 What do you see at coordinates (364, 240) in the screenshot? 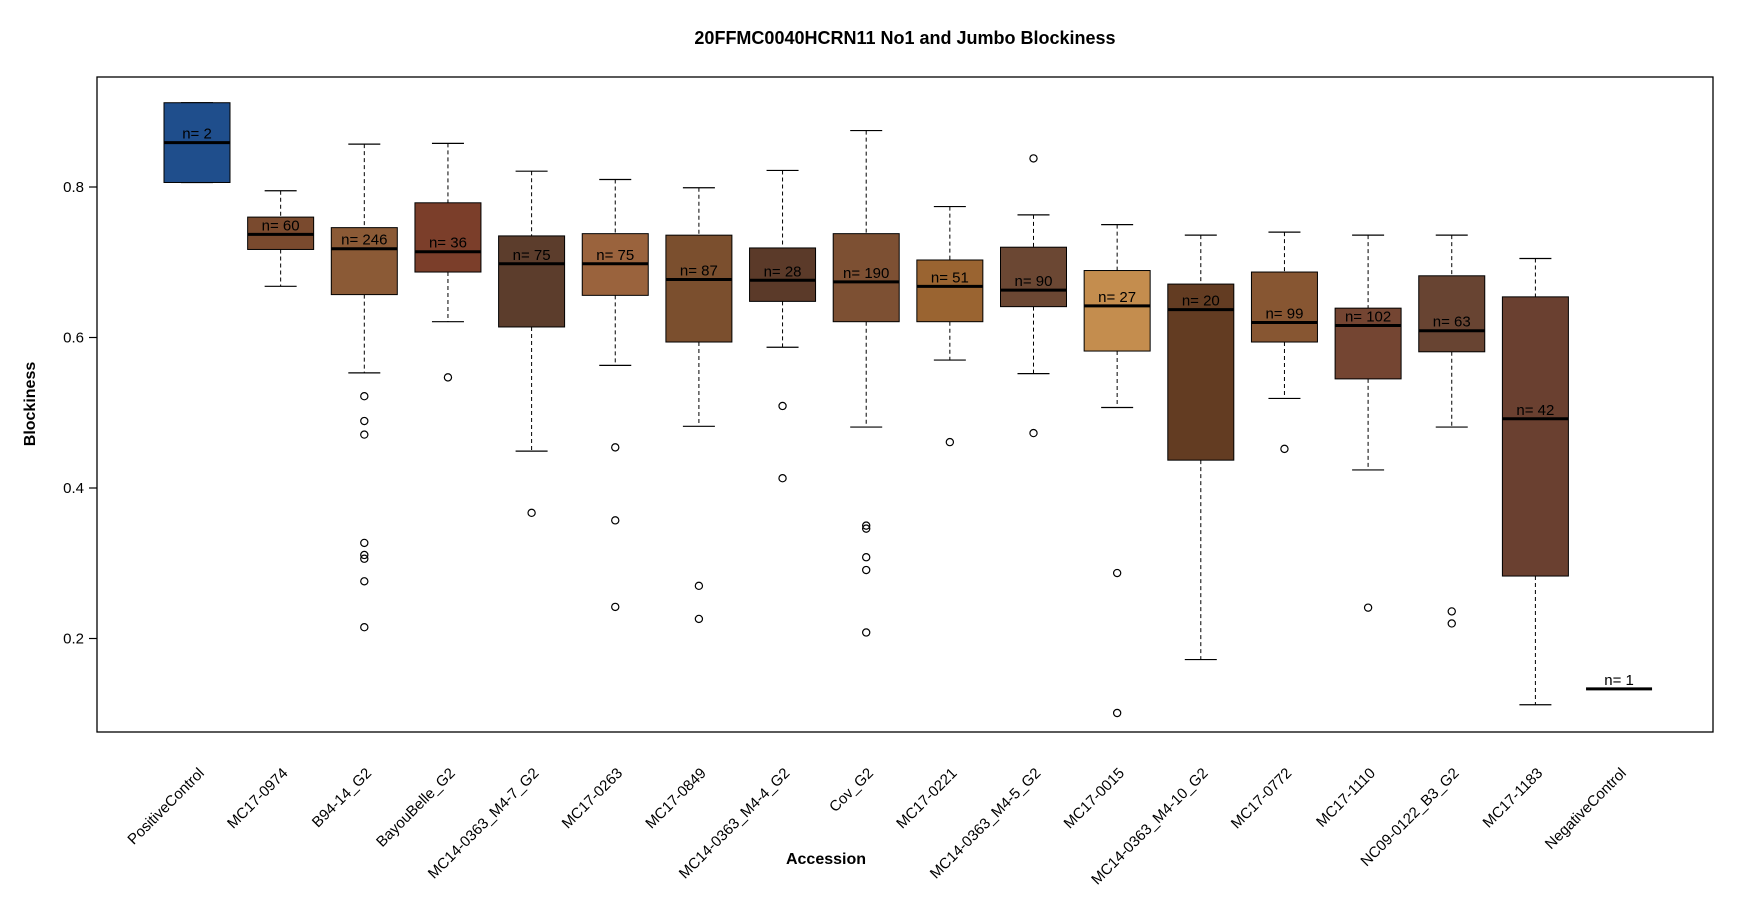
I see `sample-size-label: n= 246` at bounding box center [364, 240].